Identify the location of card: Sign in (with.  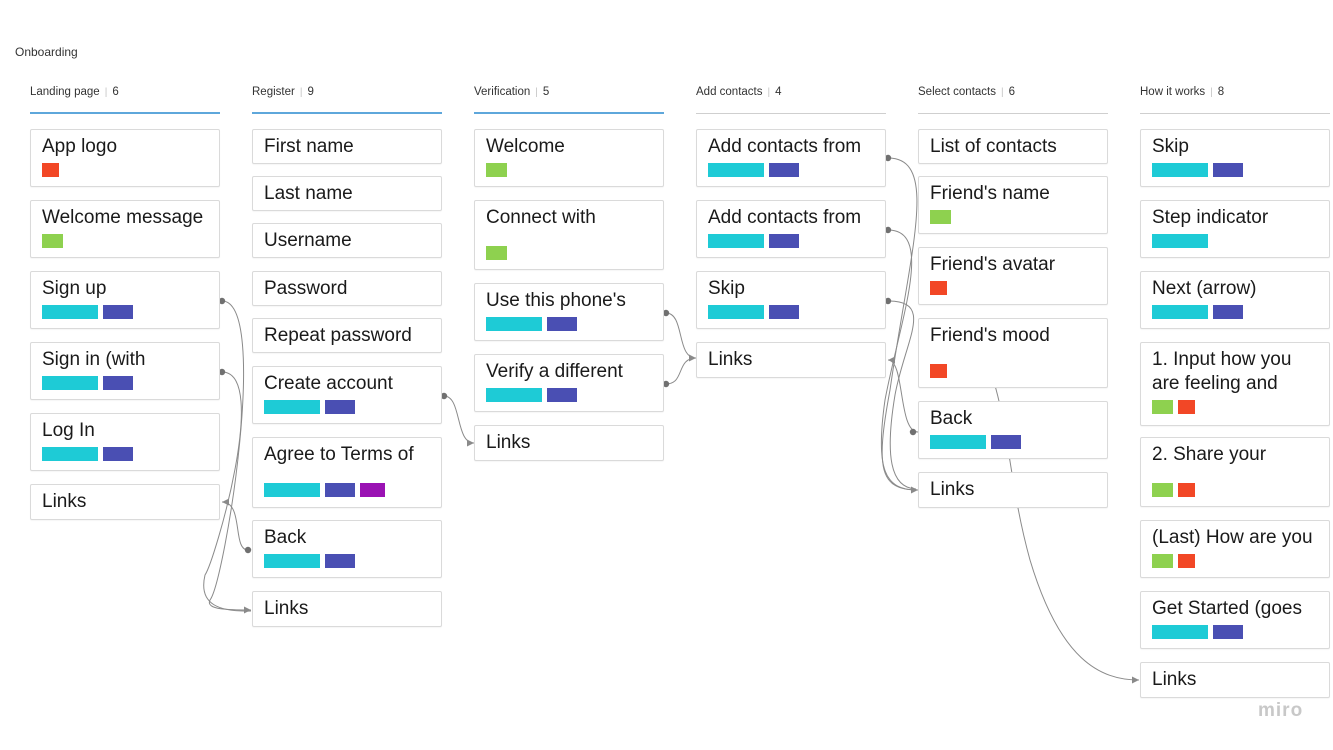
(125, 371).